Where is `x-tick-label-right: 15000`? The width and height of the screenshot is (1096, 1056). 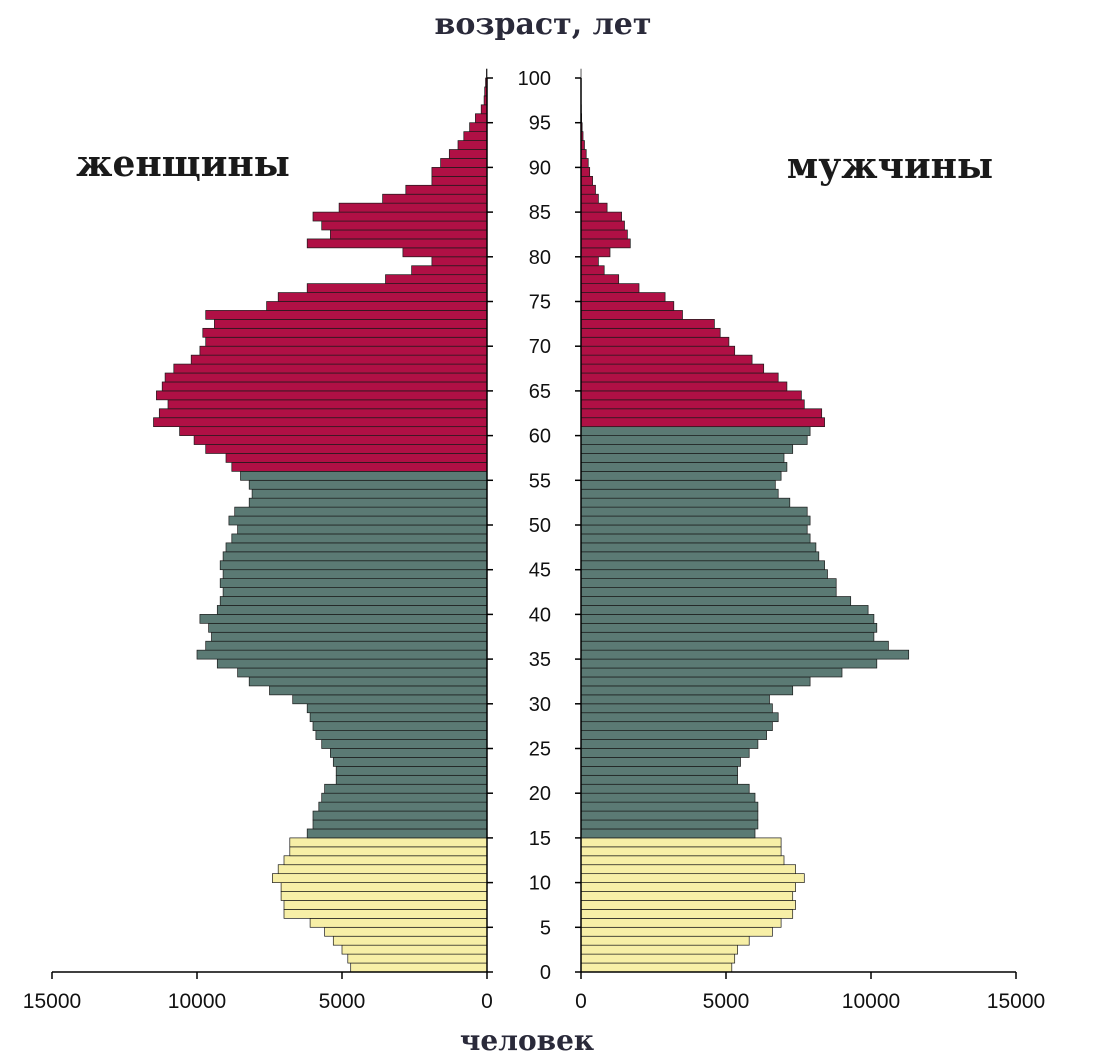 x-tick-label-right: 15000 is located at coordinates (1016, 1001).